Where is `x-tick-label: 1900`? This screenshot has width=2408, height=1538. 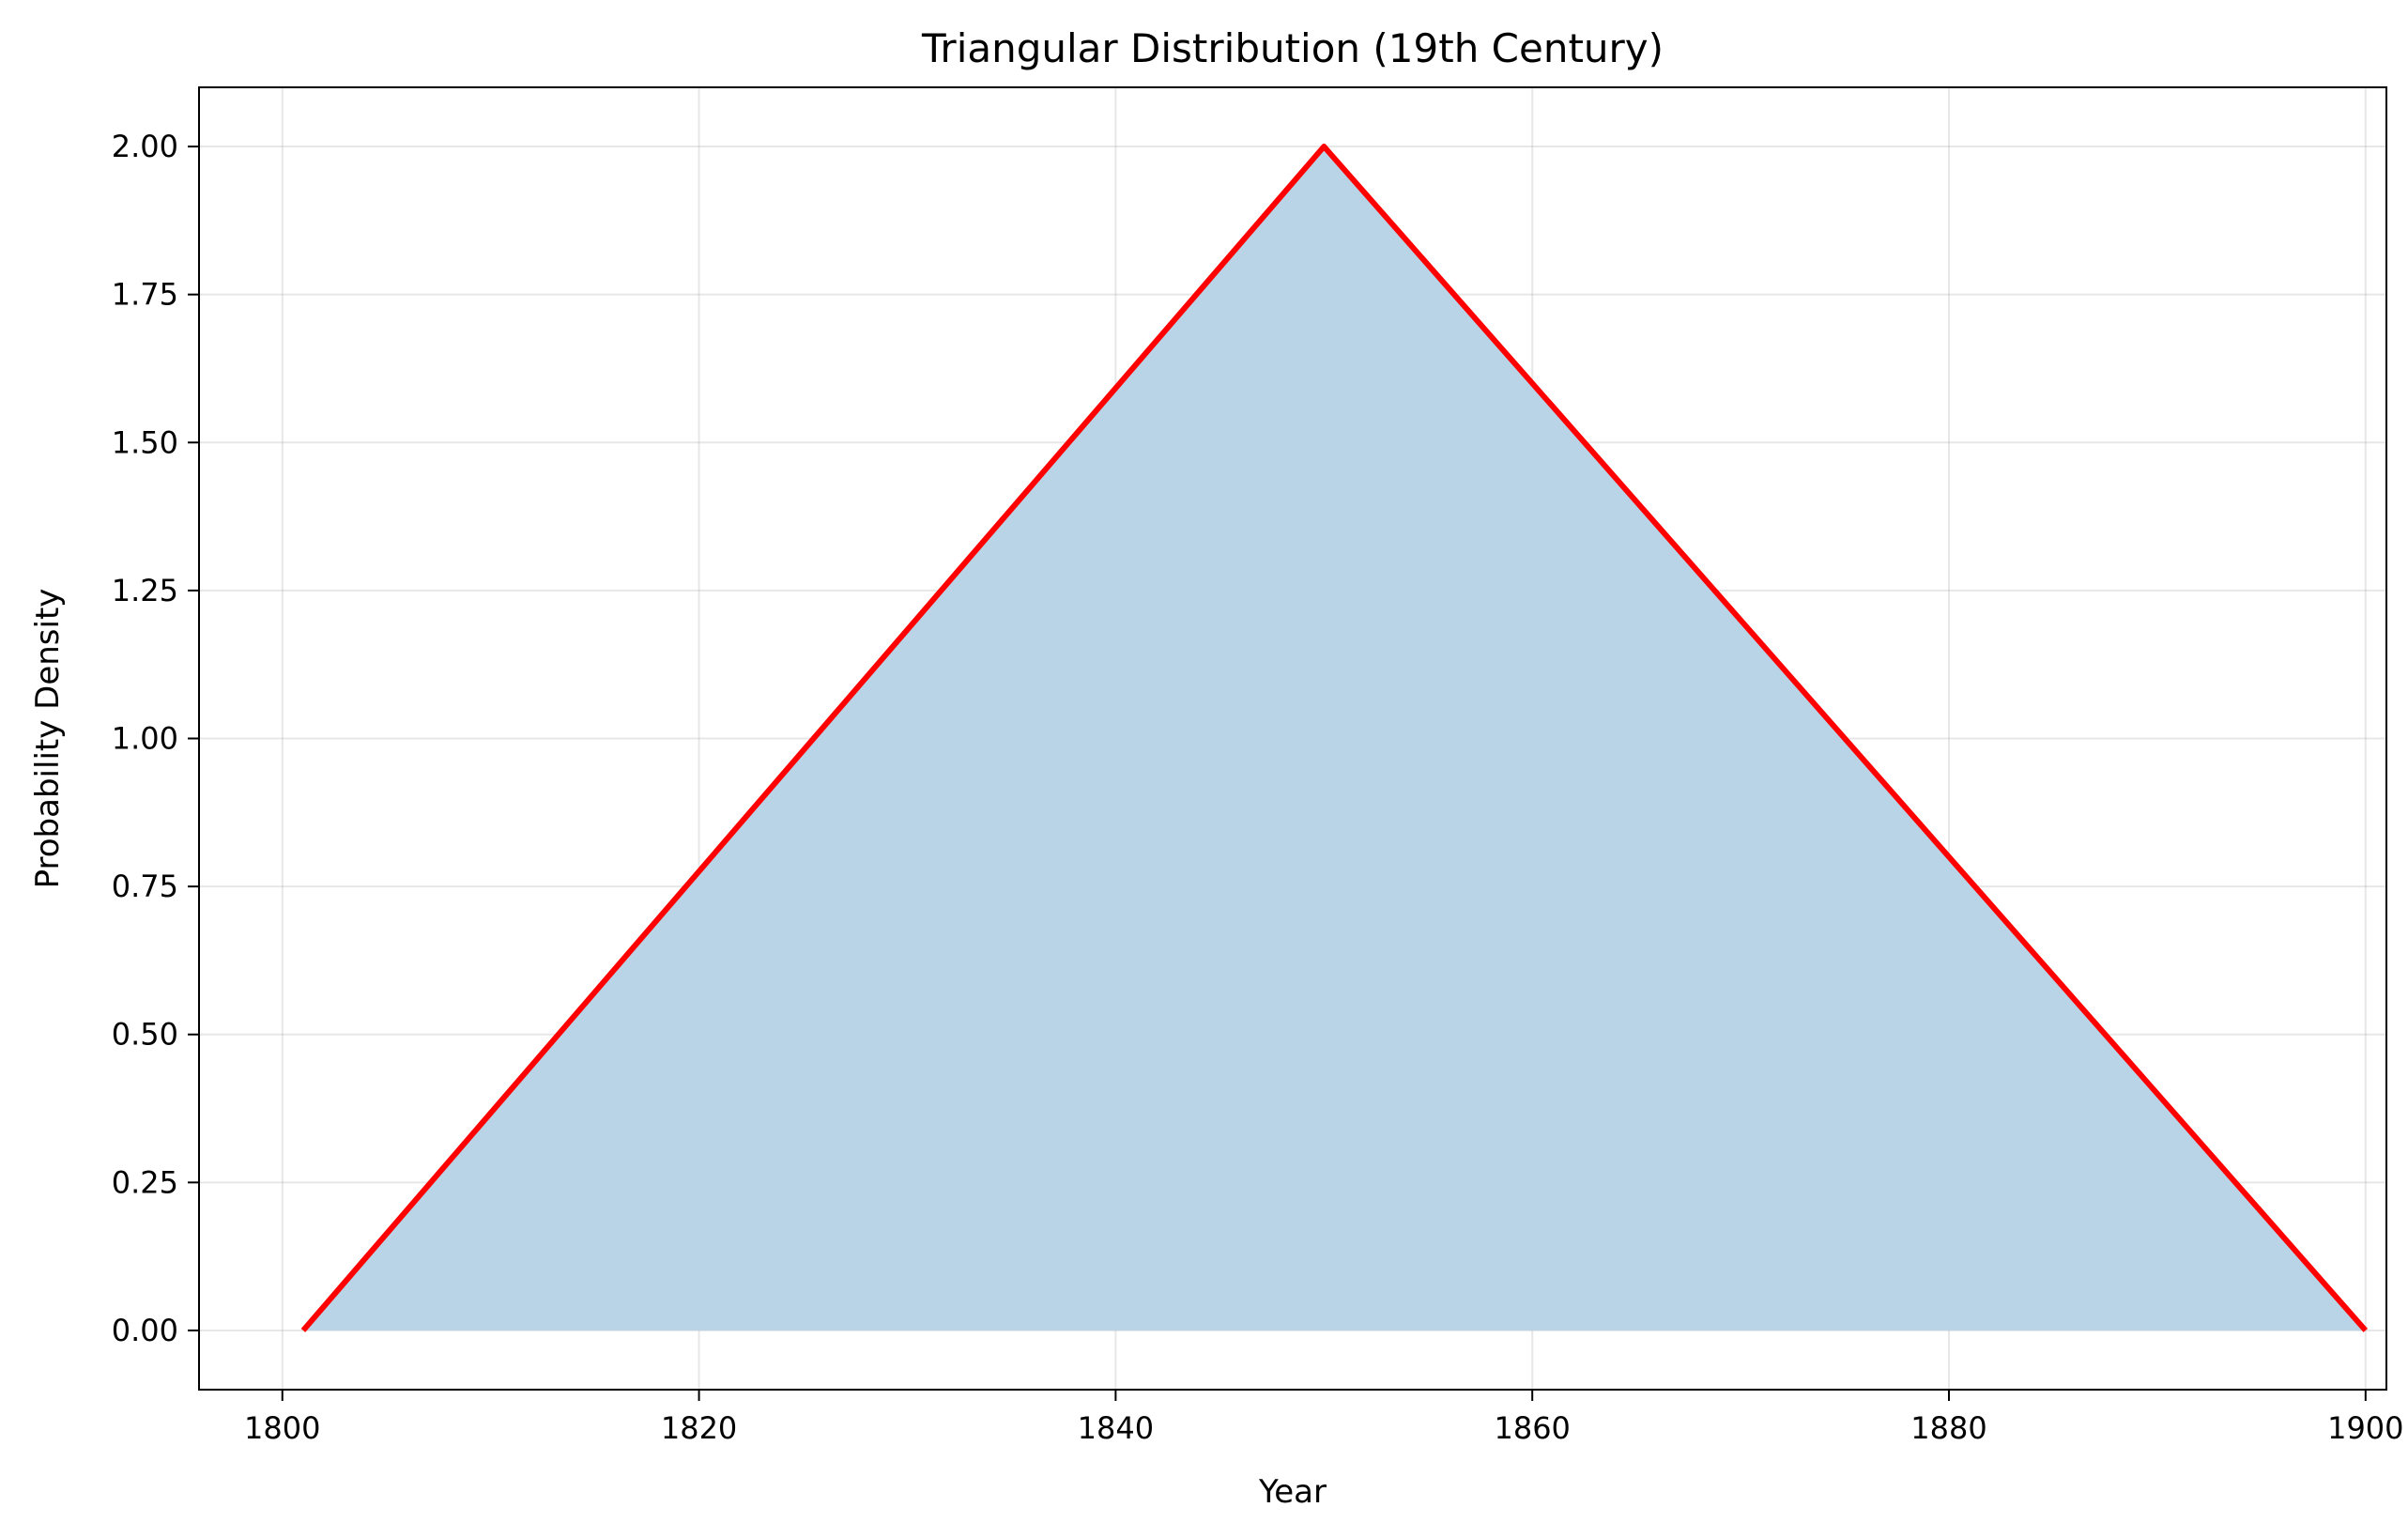 x-tick-label: 1900 is located at coordinates (2365, 1428).